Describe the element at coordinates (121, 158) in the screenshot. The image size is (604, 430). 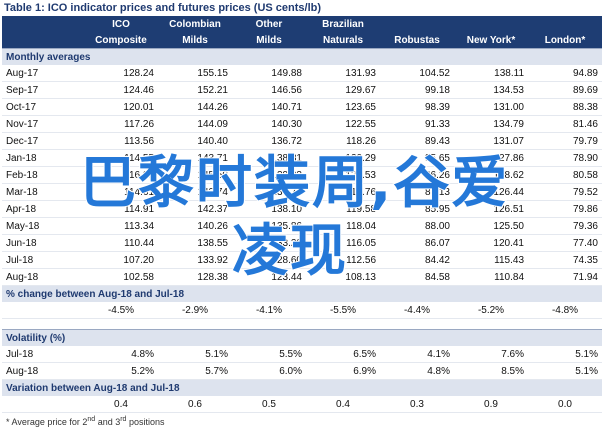
I see `value-cell: 114.55` at that location.